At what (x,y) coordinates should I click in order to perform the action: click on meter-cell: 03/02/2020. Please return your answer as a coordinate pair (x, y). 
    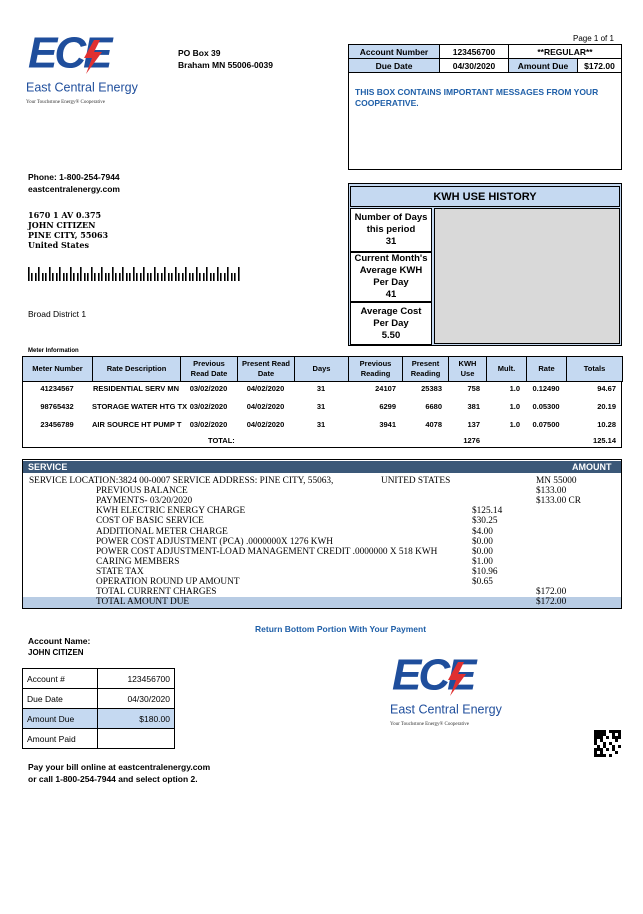
    Looking at the image, I should click on (208, 424).